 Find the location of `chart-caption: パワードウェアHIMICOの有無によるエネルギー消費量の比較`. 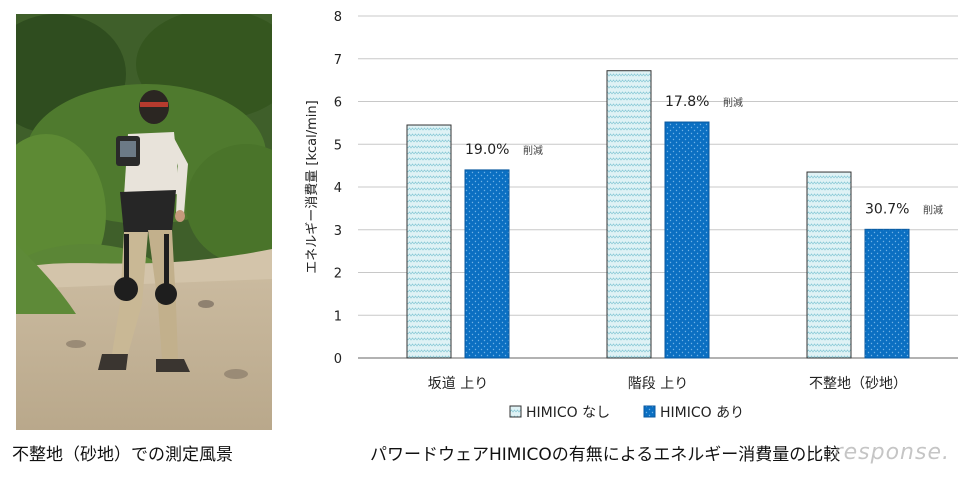

chart-caption: パワードウェアHIMICOの有無によるエネルギー消費量の比較 is located at coordinates (605, 455).